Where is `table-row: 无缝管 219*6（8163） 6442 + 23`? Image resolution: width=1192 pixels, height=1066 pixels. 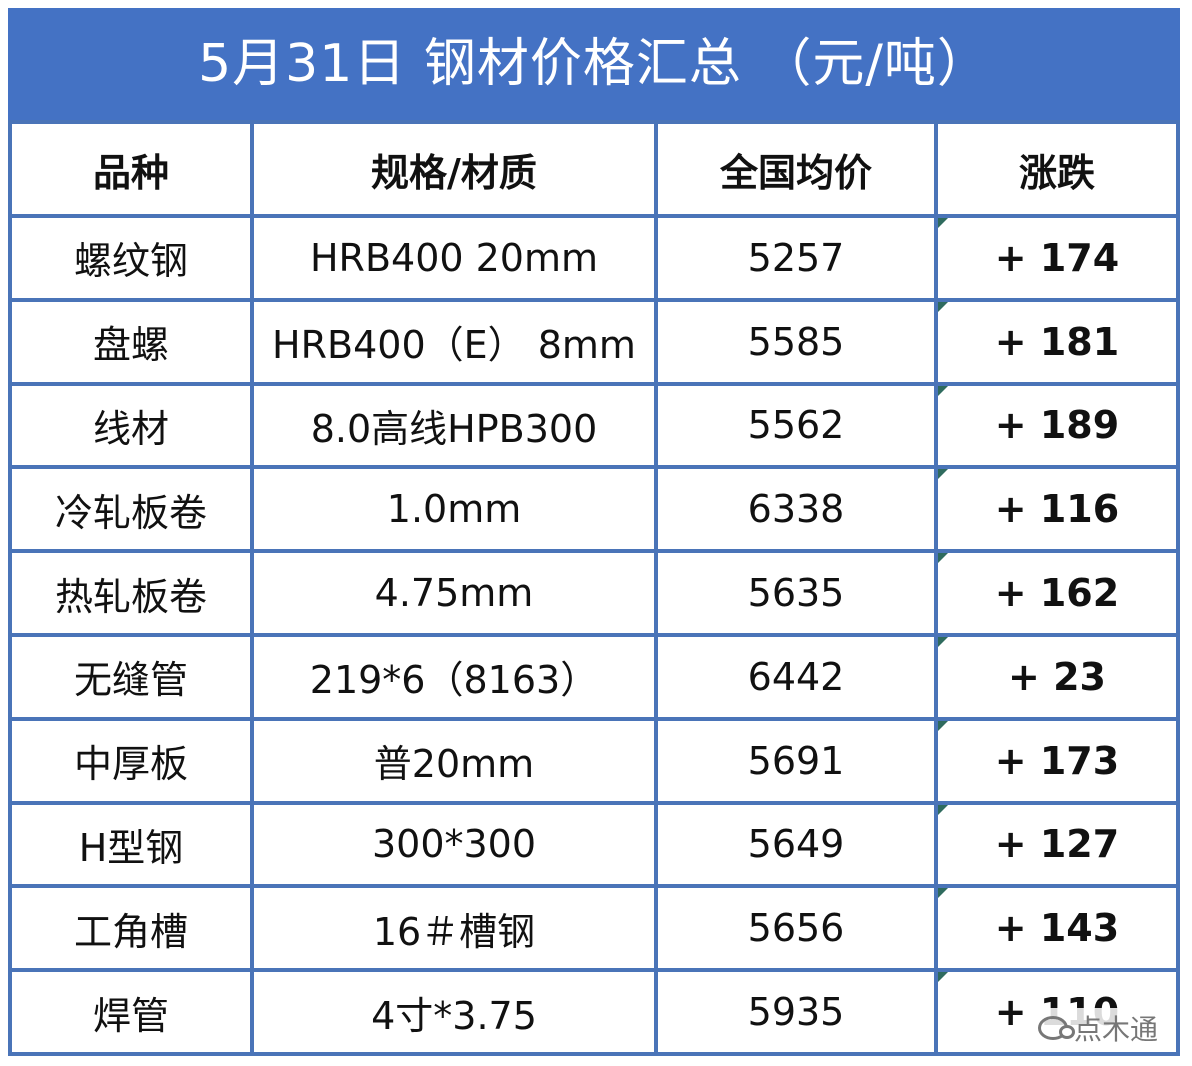
table-row: 无缝管 219*6（8163） 6442 + 23 is located at coordinates (594, 676).